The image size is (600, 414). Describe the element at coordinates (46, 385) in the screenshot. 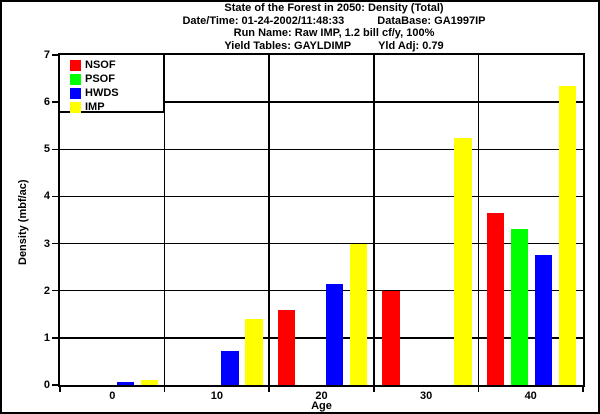

I see `y-tick-label: 0` at that location.